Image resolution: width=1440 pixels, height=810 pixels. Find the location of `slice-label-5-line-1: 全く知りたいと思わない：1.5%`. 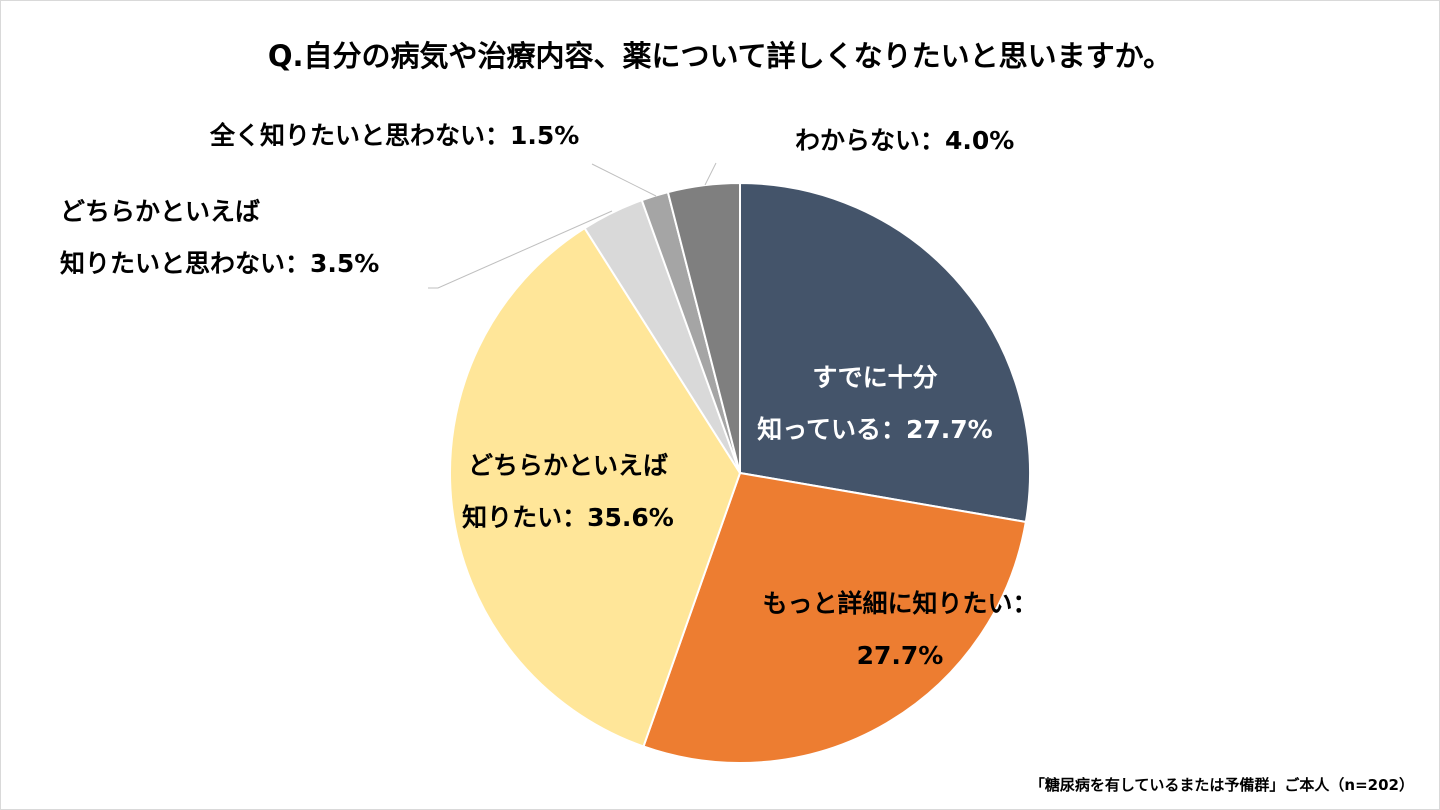

slice-label-5-line-1: 全く知りたいと思わない：1.5% is located at coordinates (394, 135).